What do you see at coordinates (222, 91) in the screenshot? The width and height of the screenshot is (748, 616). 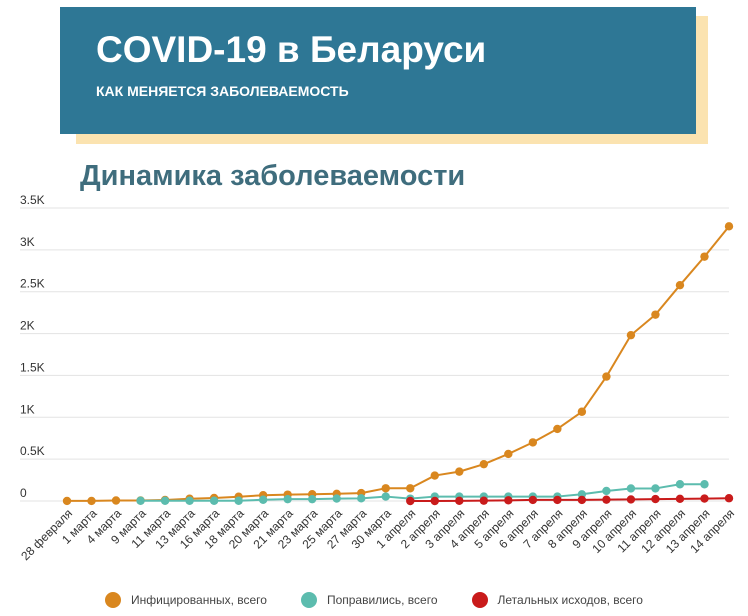 I see `page-subtitle: КАК МЕНЯЕТСЯ ЗАБОЛЕВАЕМОСТЬ` at bounding box center [222, 91].